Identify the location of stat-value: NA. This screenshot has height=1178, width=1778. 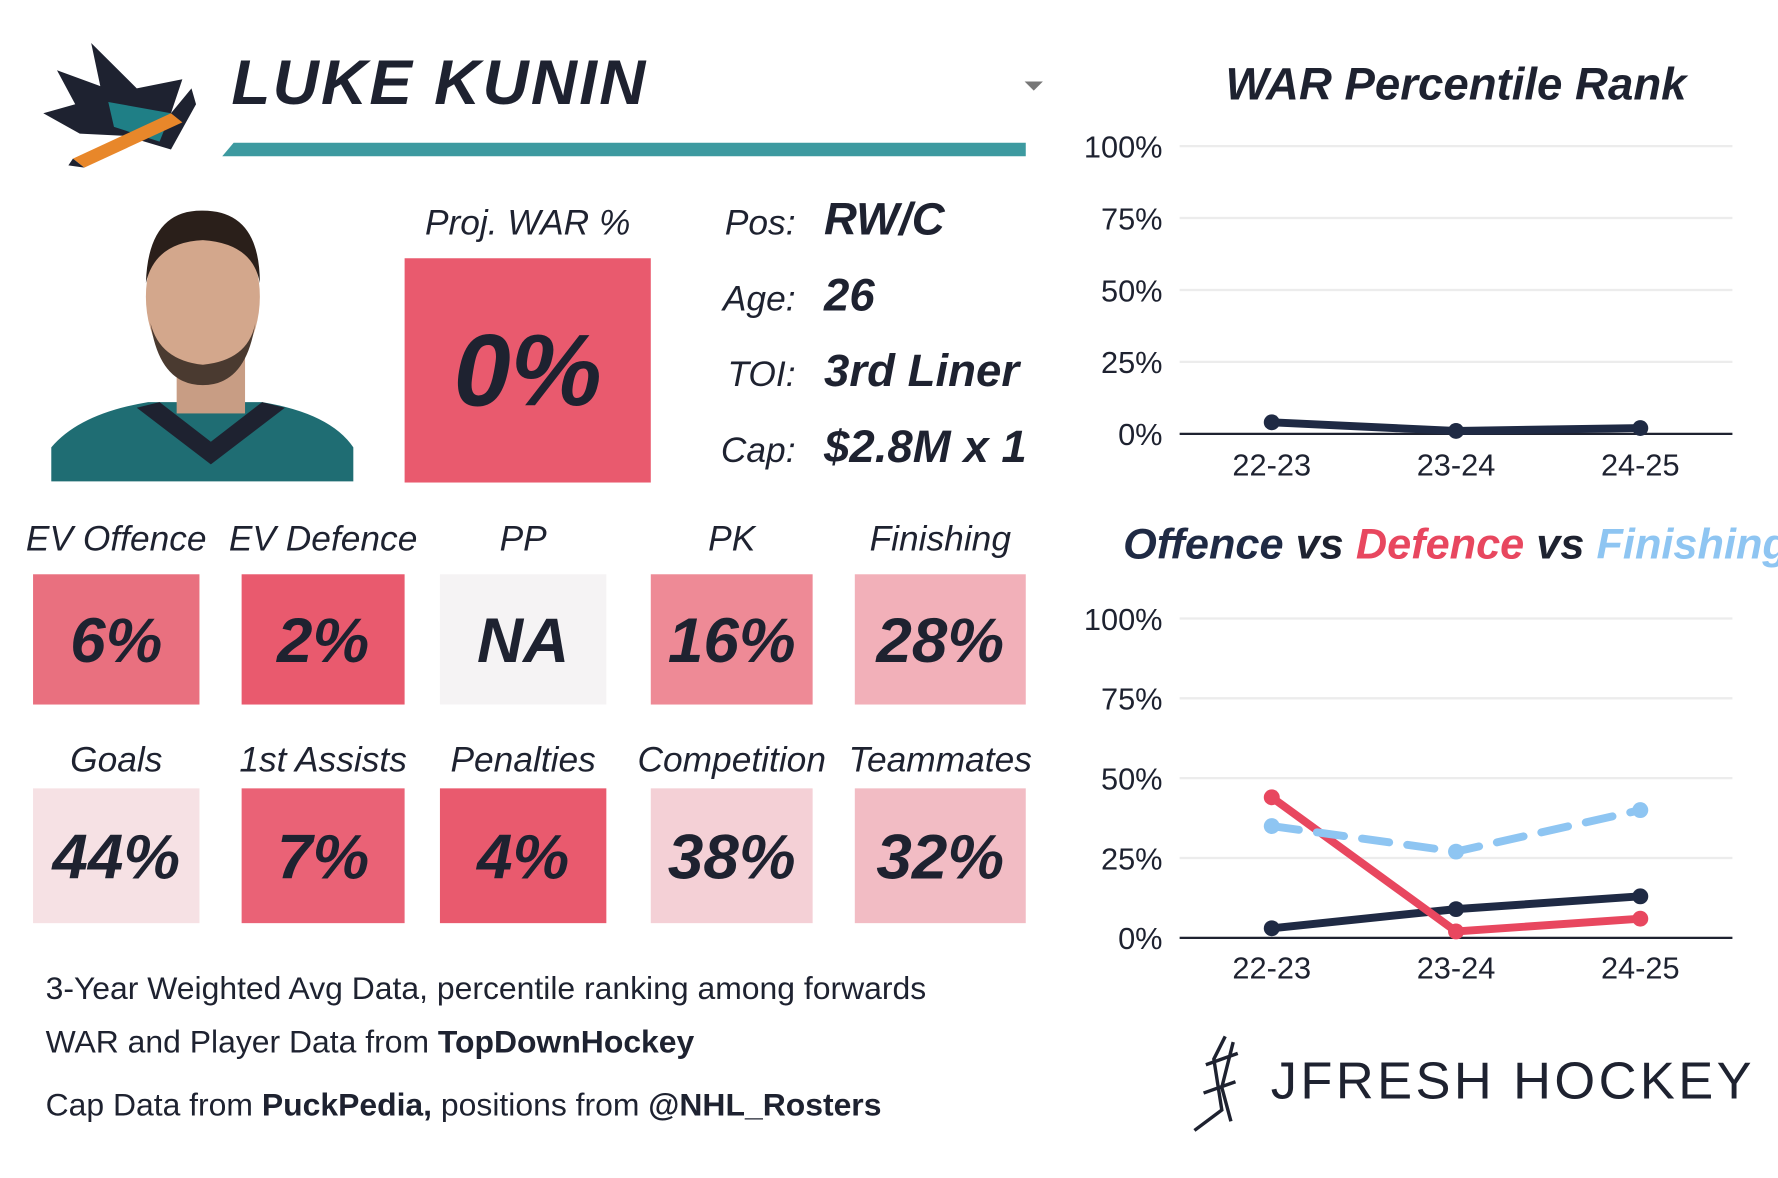
(523, 640).